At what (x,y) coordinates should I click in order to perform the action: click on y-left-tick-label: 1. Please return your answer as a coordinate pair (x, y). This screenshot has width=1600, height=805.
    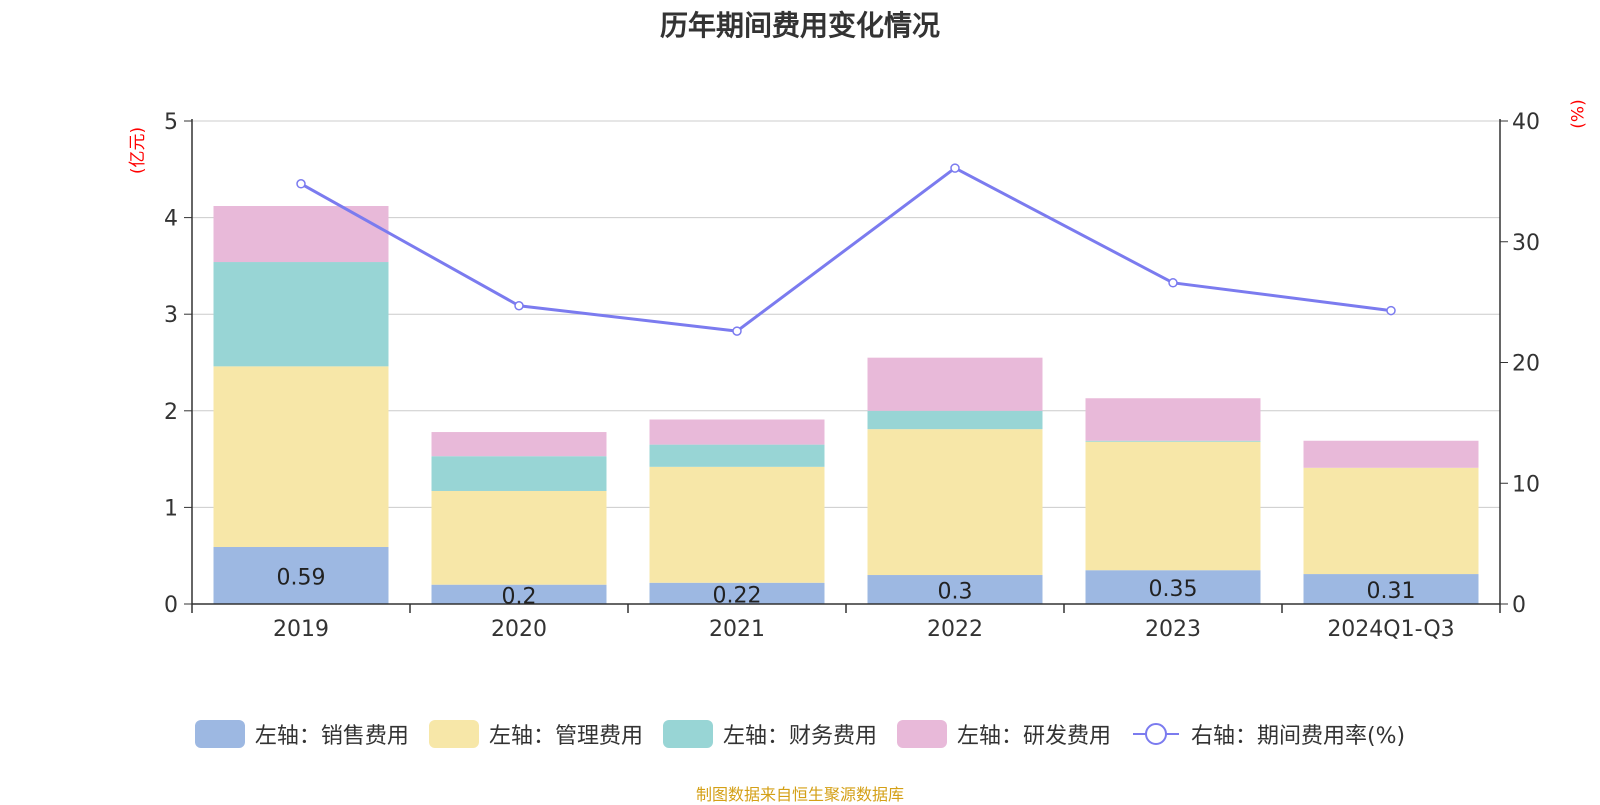
    Looking at the image, I should click on (171, 508).